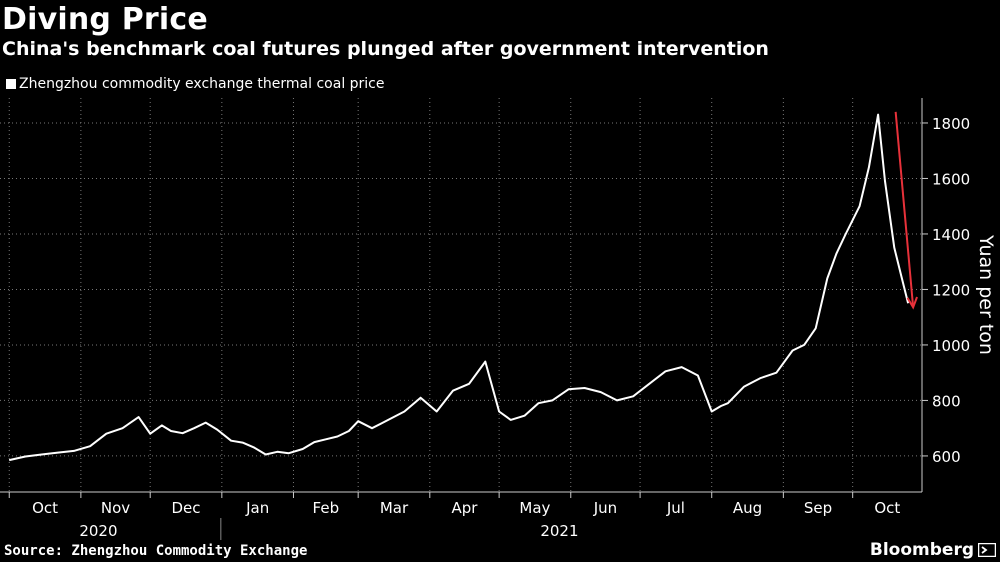  What do you see at coordinates (394, 508) in the screenshot?
I see `x-tick-label: Mar` at bounding box center [394, 508].